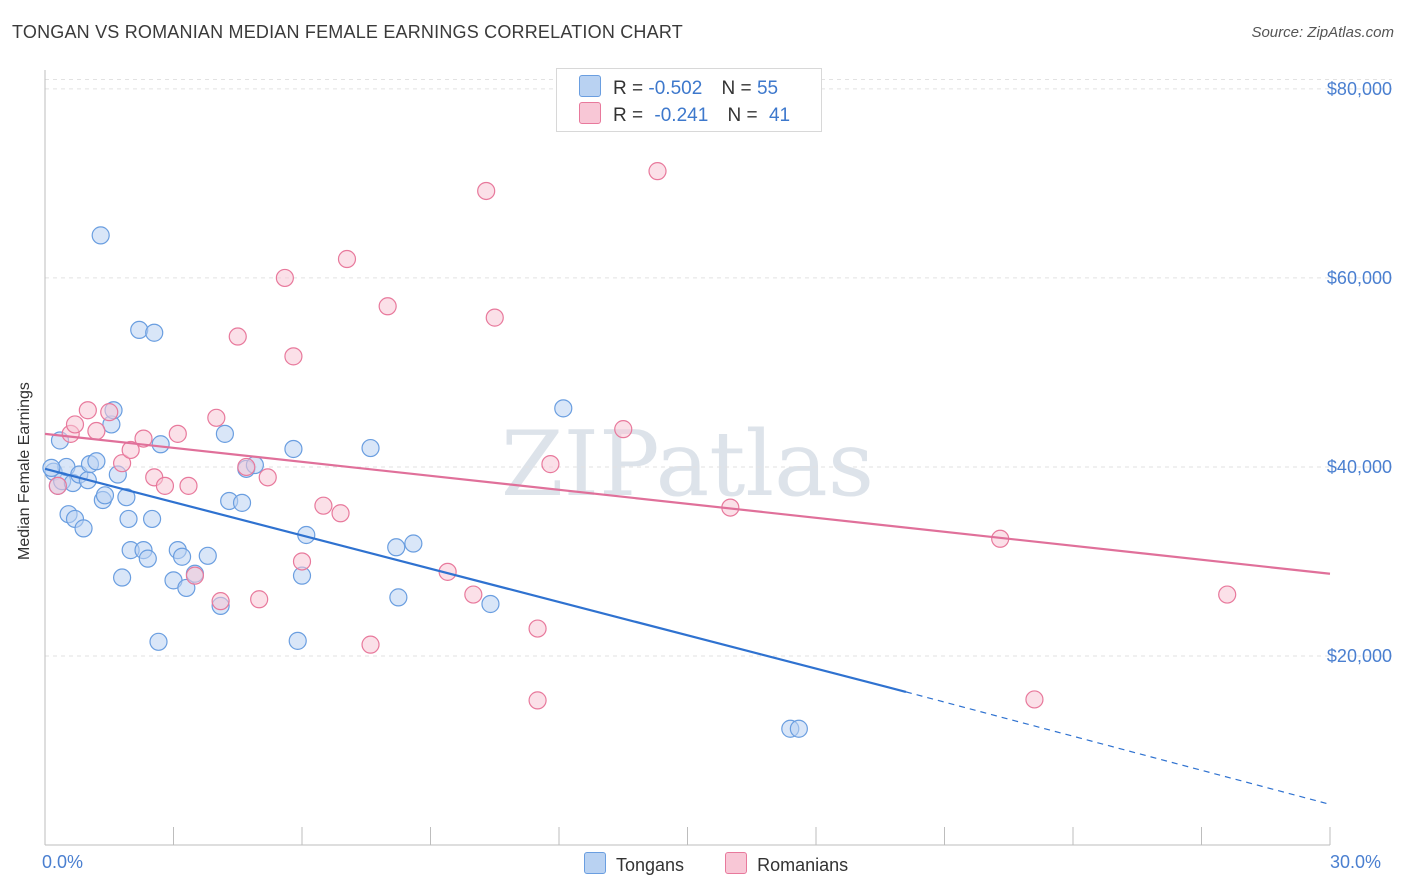 The width and height of the screenshot is (1406, 892). I want to click on stats-legend: R = -0.502 N = 55 R = -0.241 N = 41, so click(689, 100).